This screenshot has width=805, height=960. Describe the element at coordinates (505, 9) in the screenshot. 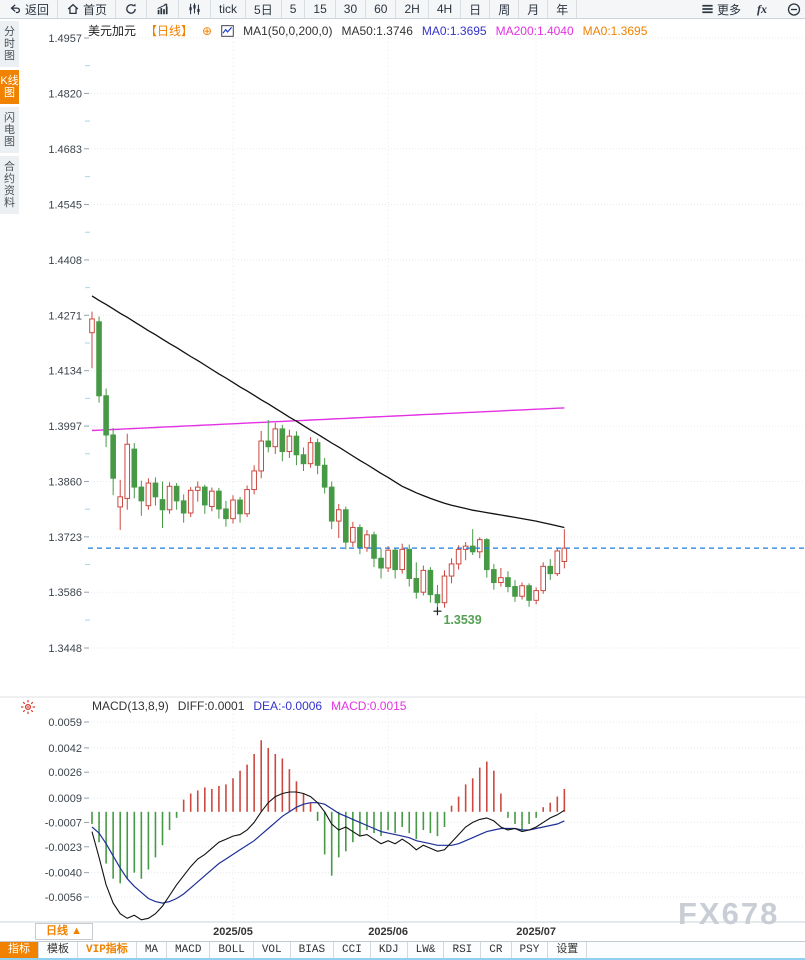

I see `interval-week: 周` at that location.